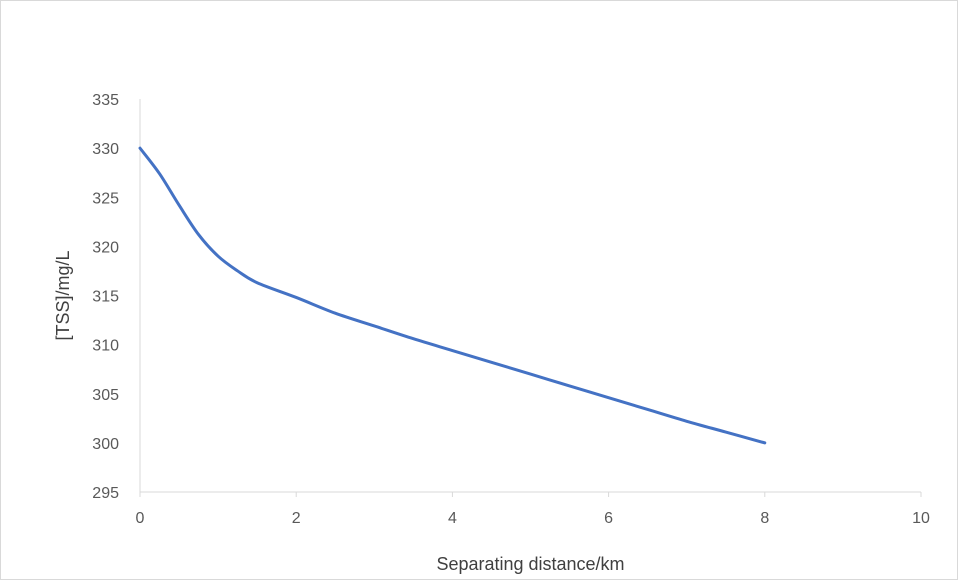 Image resolution: width=958 pixels, height=581 pixels. I want to click on x-tick-label: 6, so click(608, 518).